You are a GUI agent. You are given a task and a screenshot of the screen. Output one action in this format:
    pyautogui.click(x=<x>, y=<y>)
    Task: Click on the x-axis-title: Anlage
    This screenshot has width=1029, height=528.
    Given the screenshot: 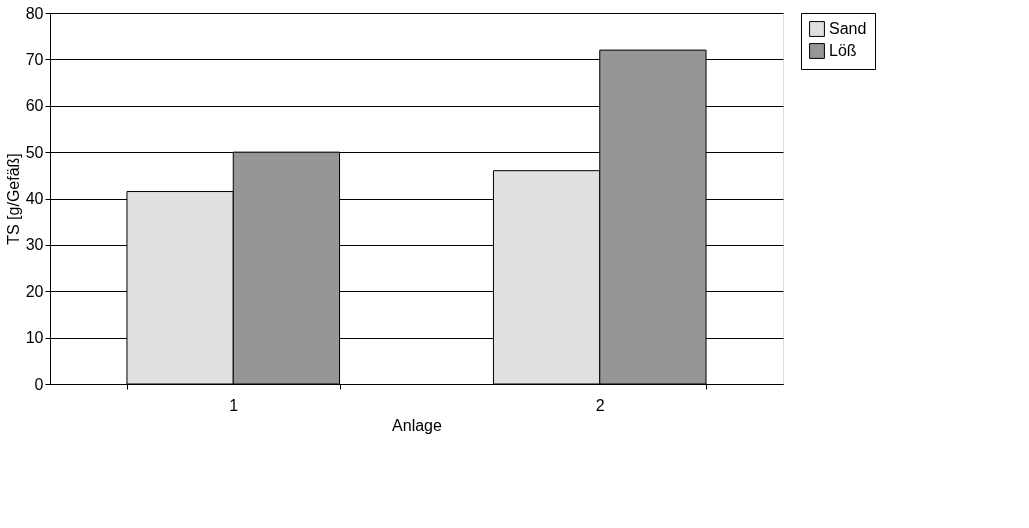 What is the action you would take?
    pyautogui.click(x=417, y=425)
    